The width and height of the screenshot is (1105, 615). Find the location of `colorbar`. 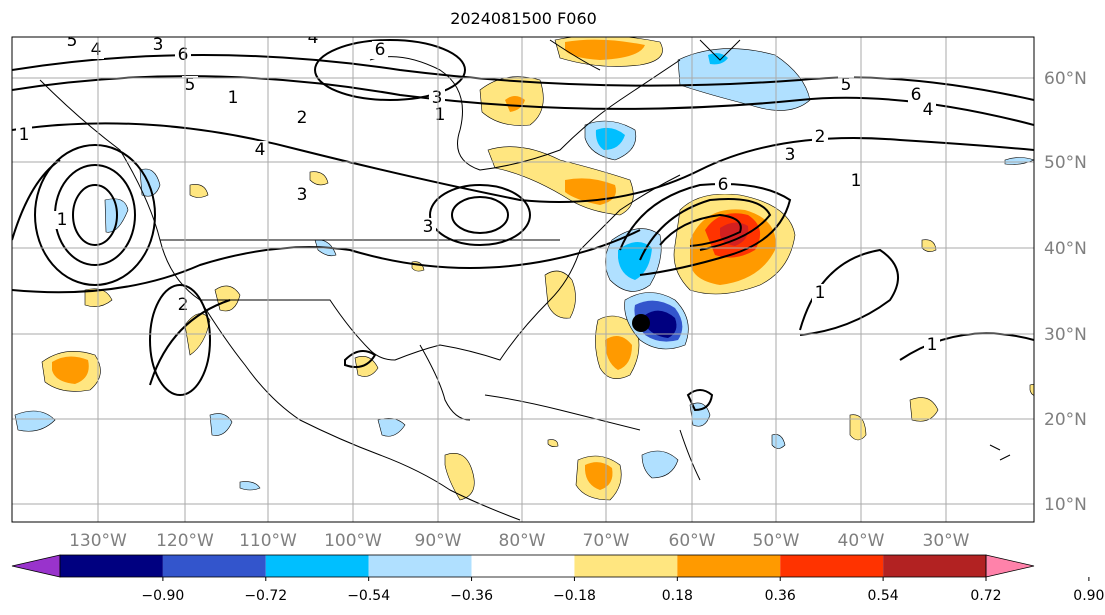

colorbar is located at coordinates (523, 566).